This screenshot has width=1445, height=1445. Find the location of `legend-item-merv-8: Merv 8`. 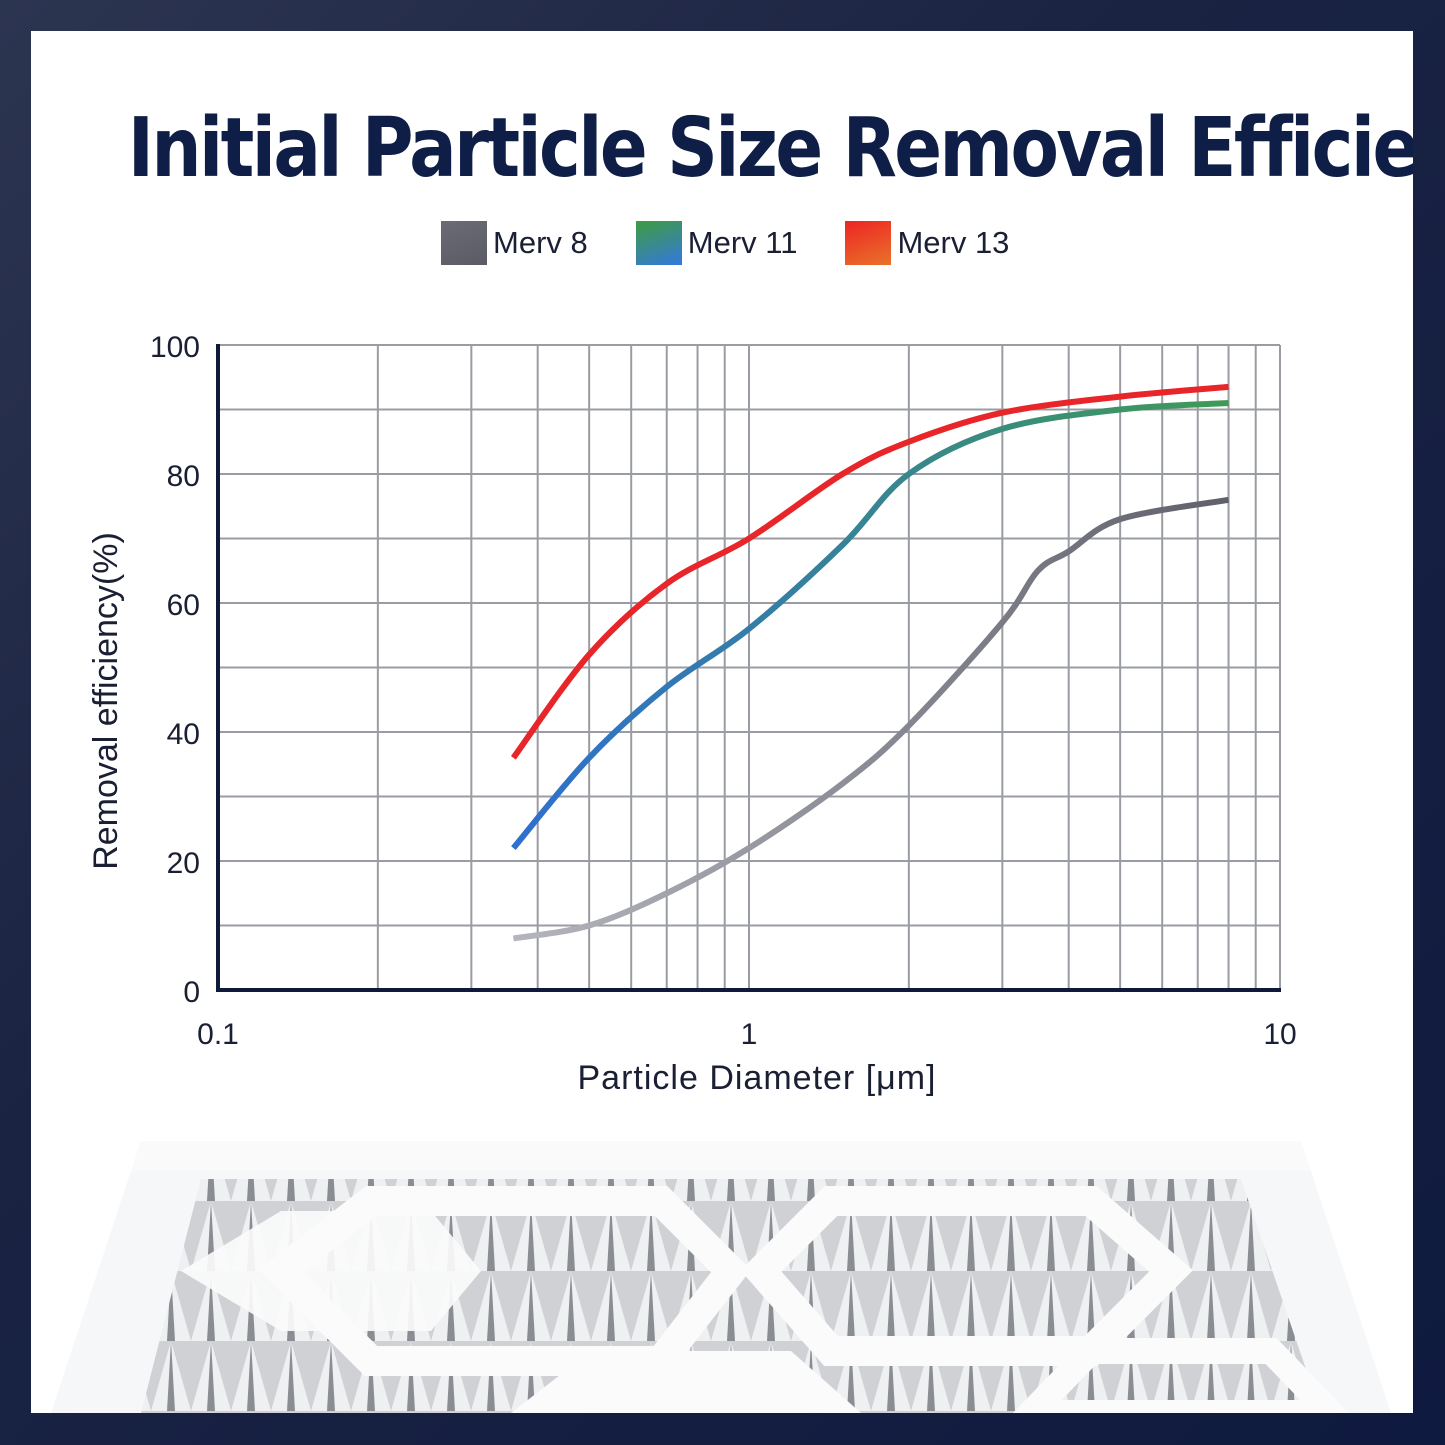

legend-item-merv-8: Merv 8 is located at coordinates (514, 243).